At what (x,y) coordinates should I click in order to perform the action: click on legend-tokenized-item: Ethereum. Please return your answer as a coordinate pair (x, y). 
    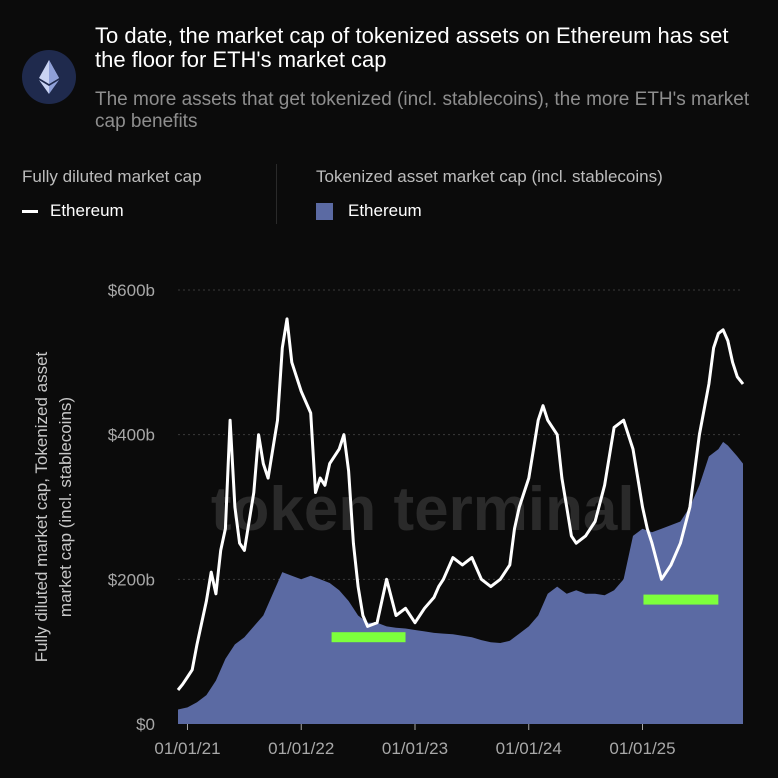
    Looking at the image, I should click on (489, 211).